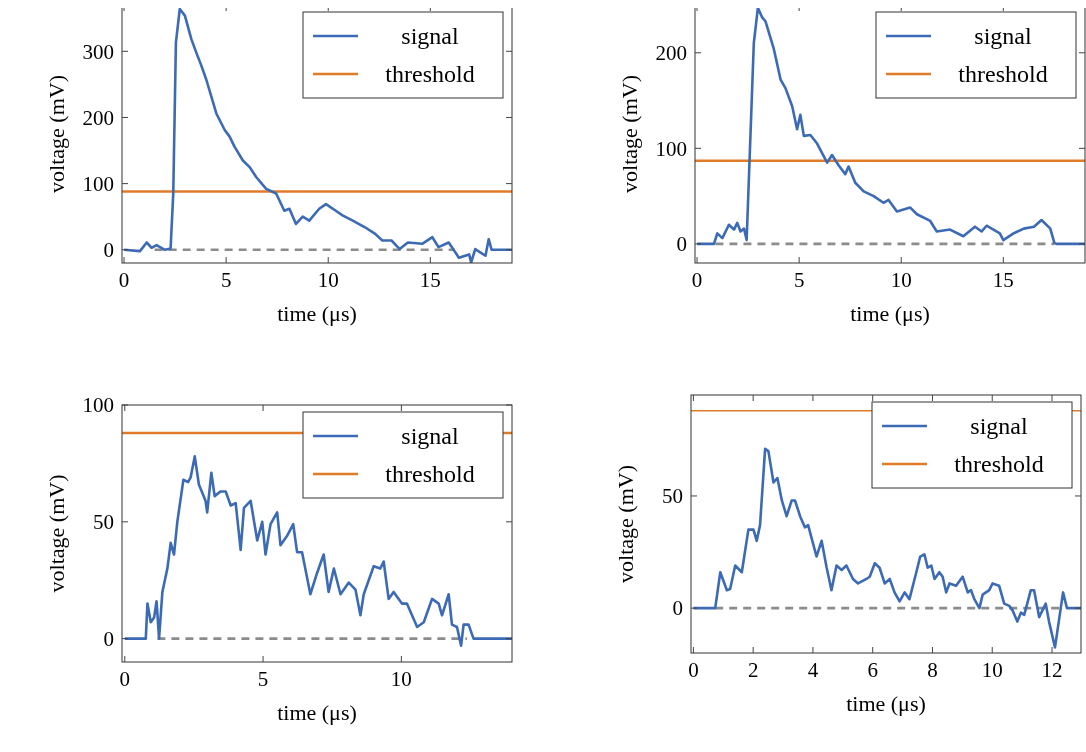 This screenshot has height=752, width=1086. I want to click on x-tick-label: 8, so click(932, 670).